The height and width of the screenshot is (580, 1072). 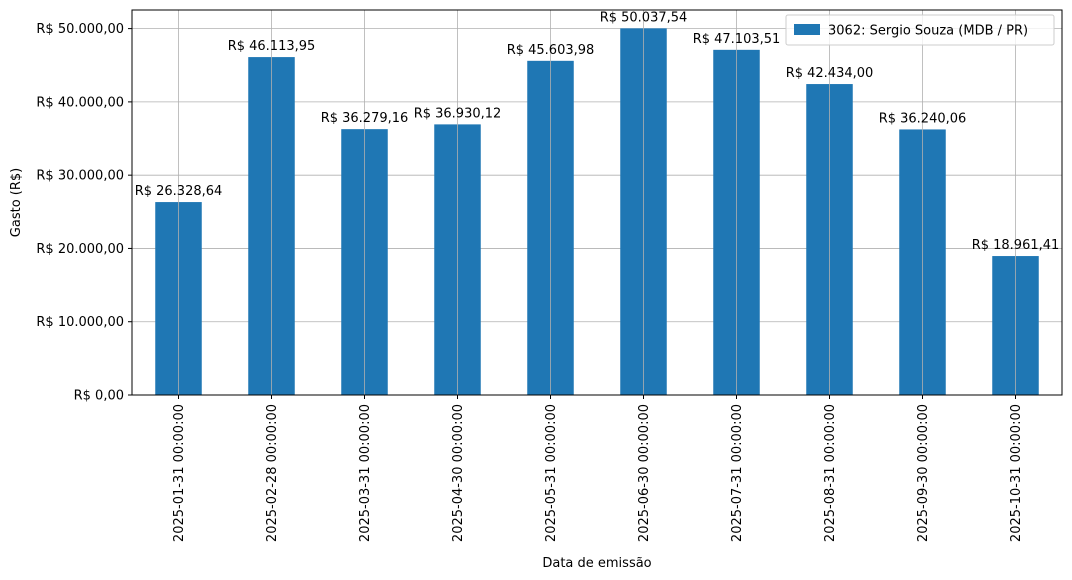 What do you see at coordinates (272, 46) in the screenshot?
I see `bar-value-label: R$ 46.113,95` at bounding box center [272, 46].